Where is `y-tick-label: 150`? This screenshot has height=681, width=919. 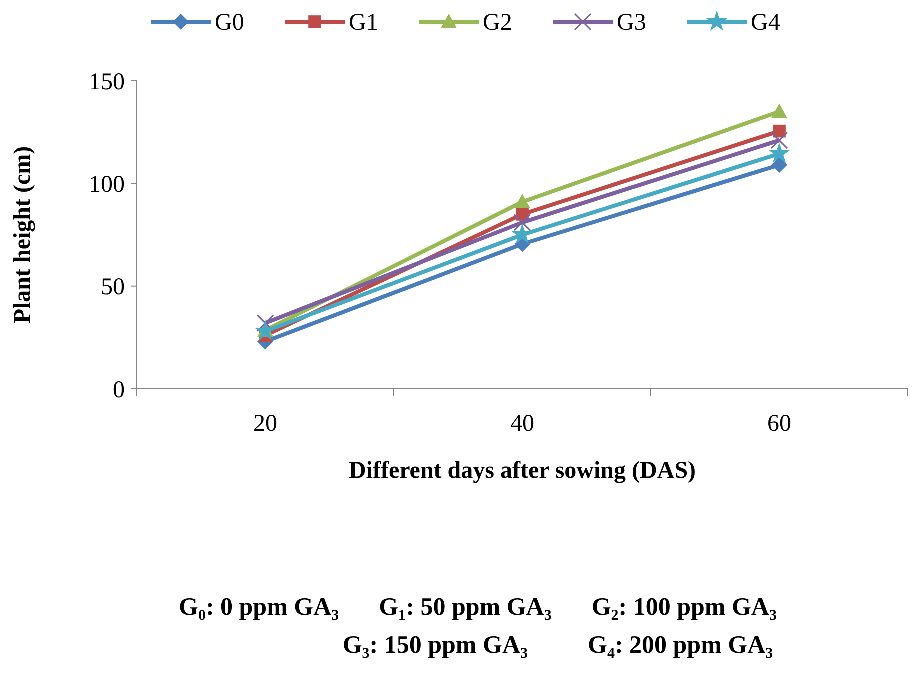 y-tick-label: 150 is located at coordinates (107, 82).